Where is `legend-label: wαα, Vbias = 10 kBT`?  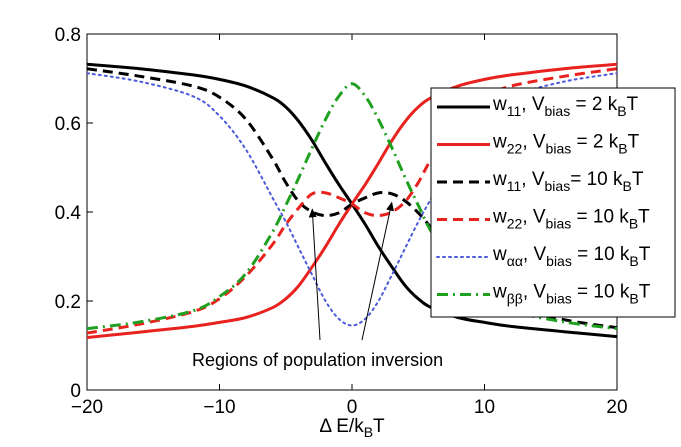 legend-label: wαα, Vbias = 10 kBT is located at coordinates (571, 256).